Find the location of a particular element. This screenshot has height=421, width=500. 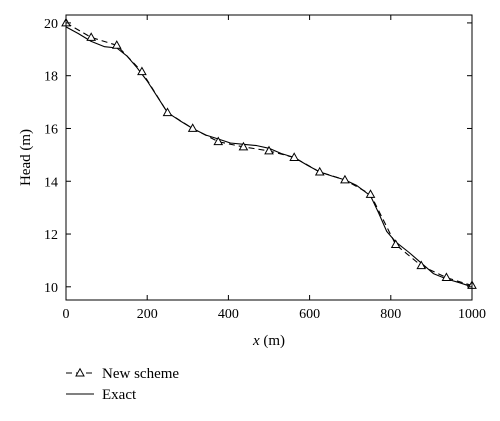

legend: New scheme Exact is located at coordinates (122, 384).